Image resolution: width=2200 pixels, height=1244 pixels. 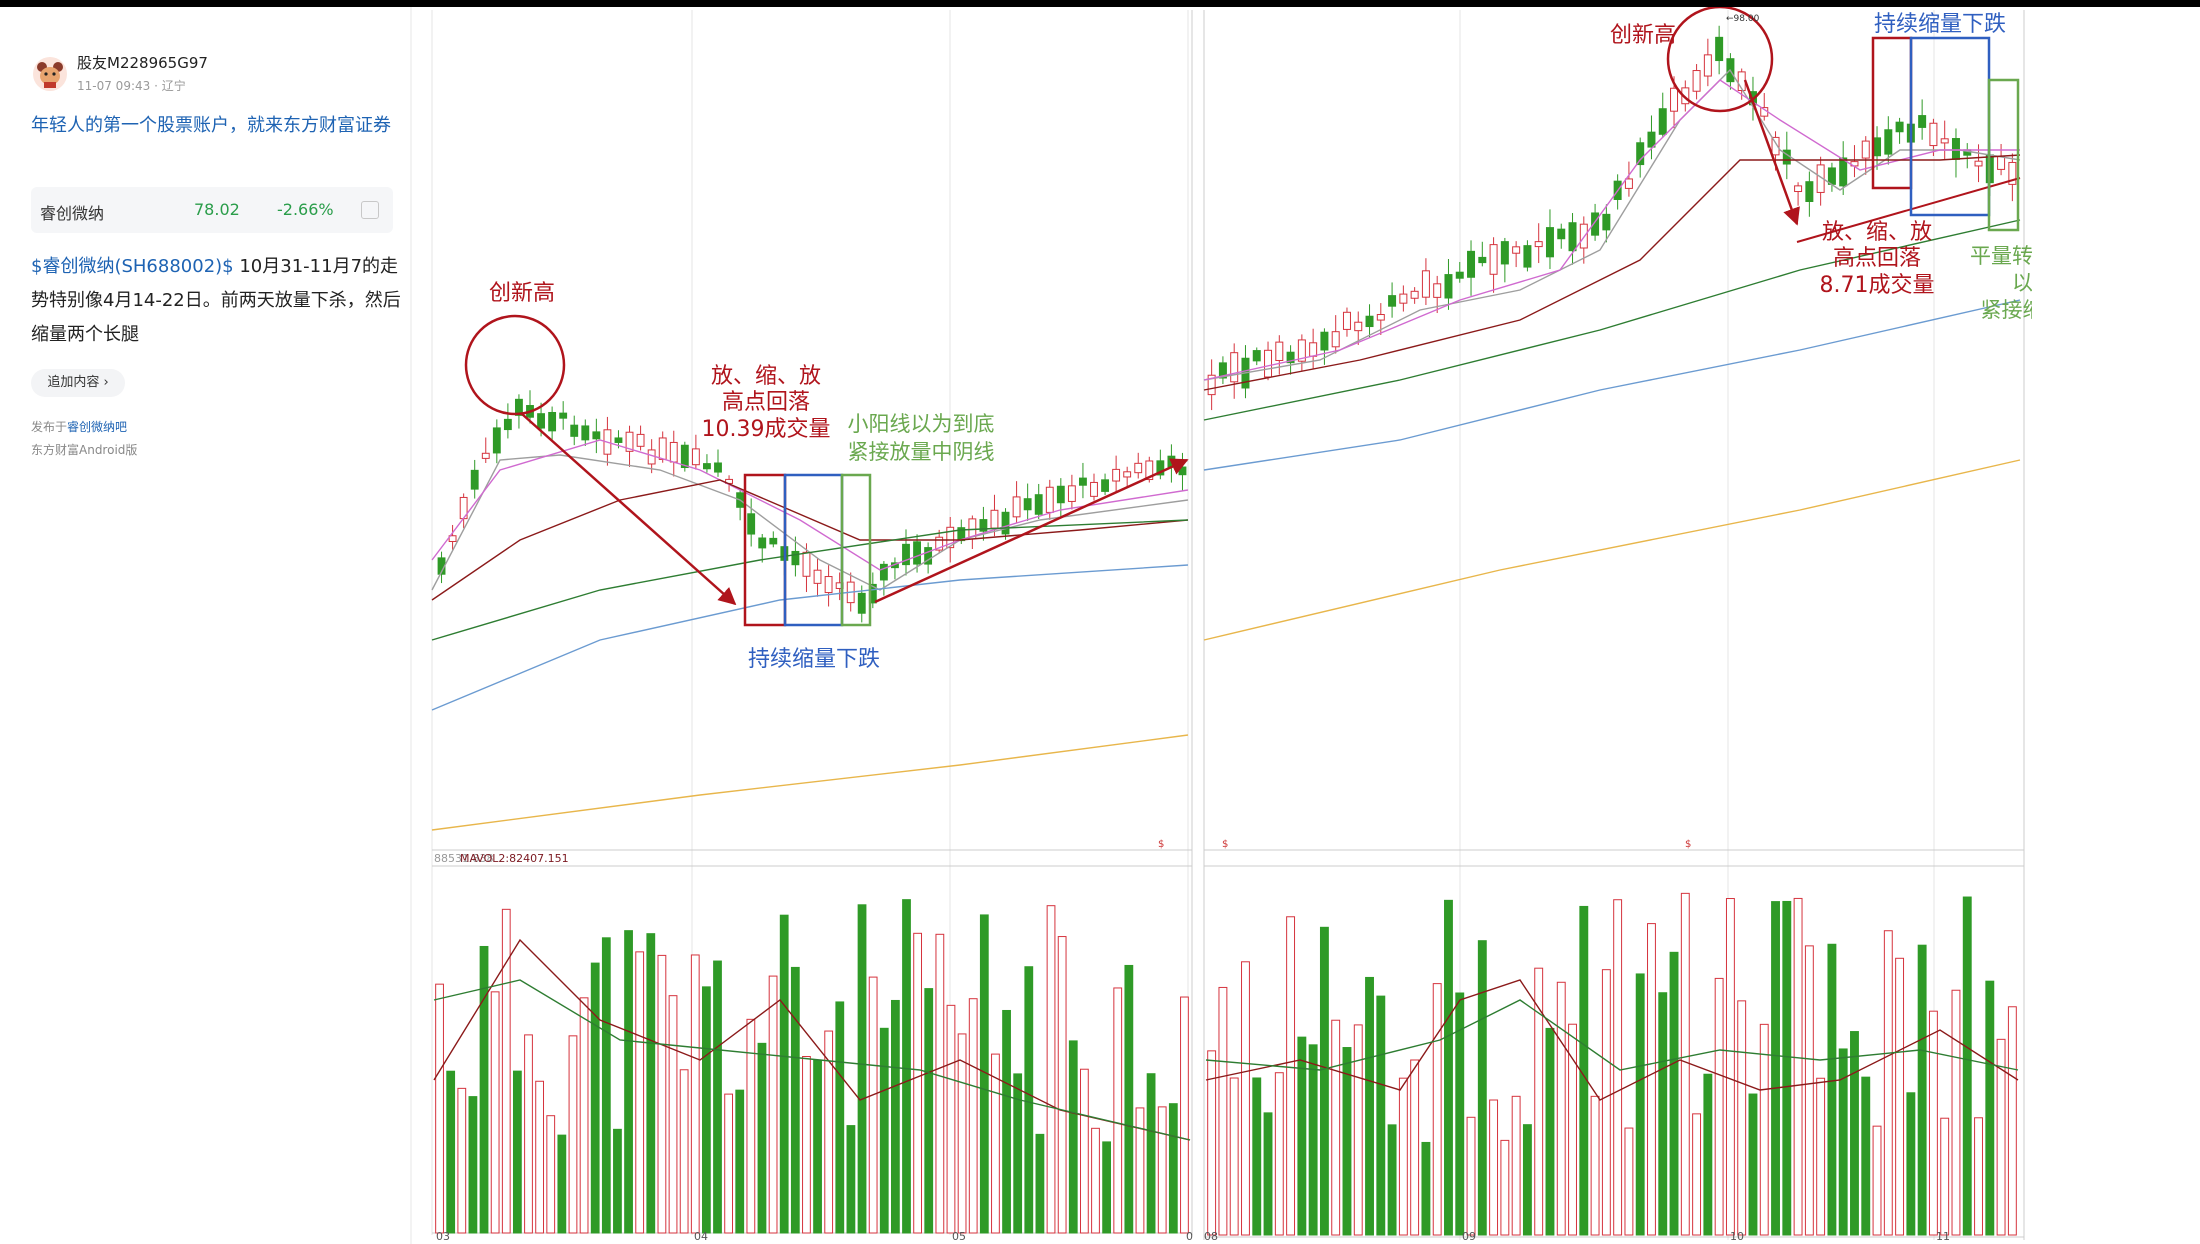 I want to click on post-time: 11-07 09:43, so click(x=114, y=86).